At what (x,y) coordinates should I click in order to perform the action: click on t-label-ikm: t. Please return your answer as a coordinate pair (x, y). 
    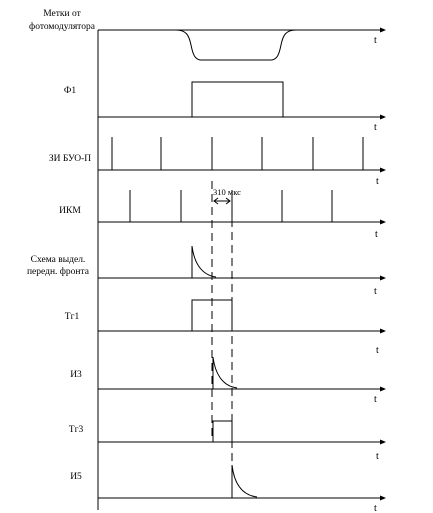
    Looking at the image, I should click on (376, 234).